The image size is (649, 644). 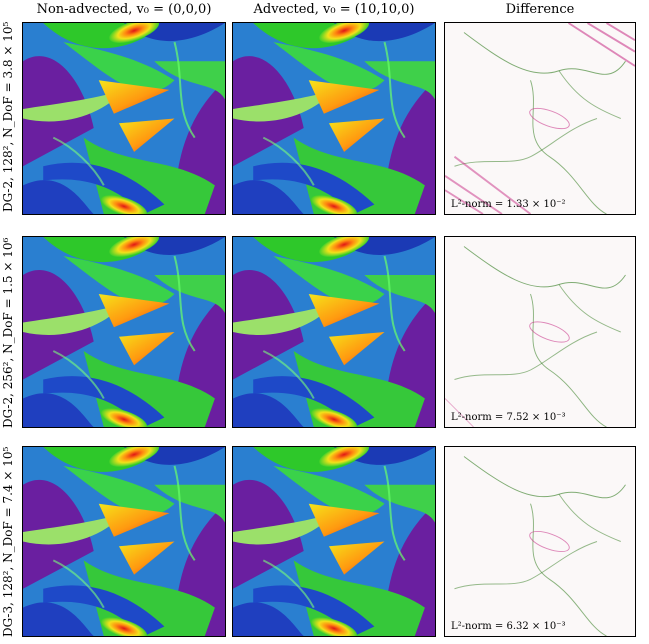 I want to click on panel-row1-difference: L²-norm = 1.33 × 10⁻², so click(x=540, y=118).